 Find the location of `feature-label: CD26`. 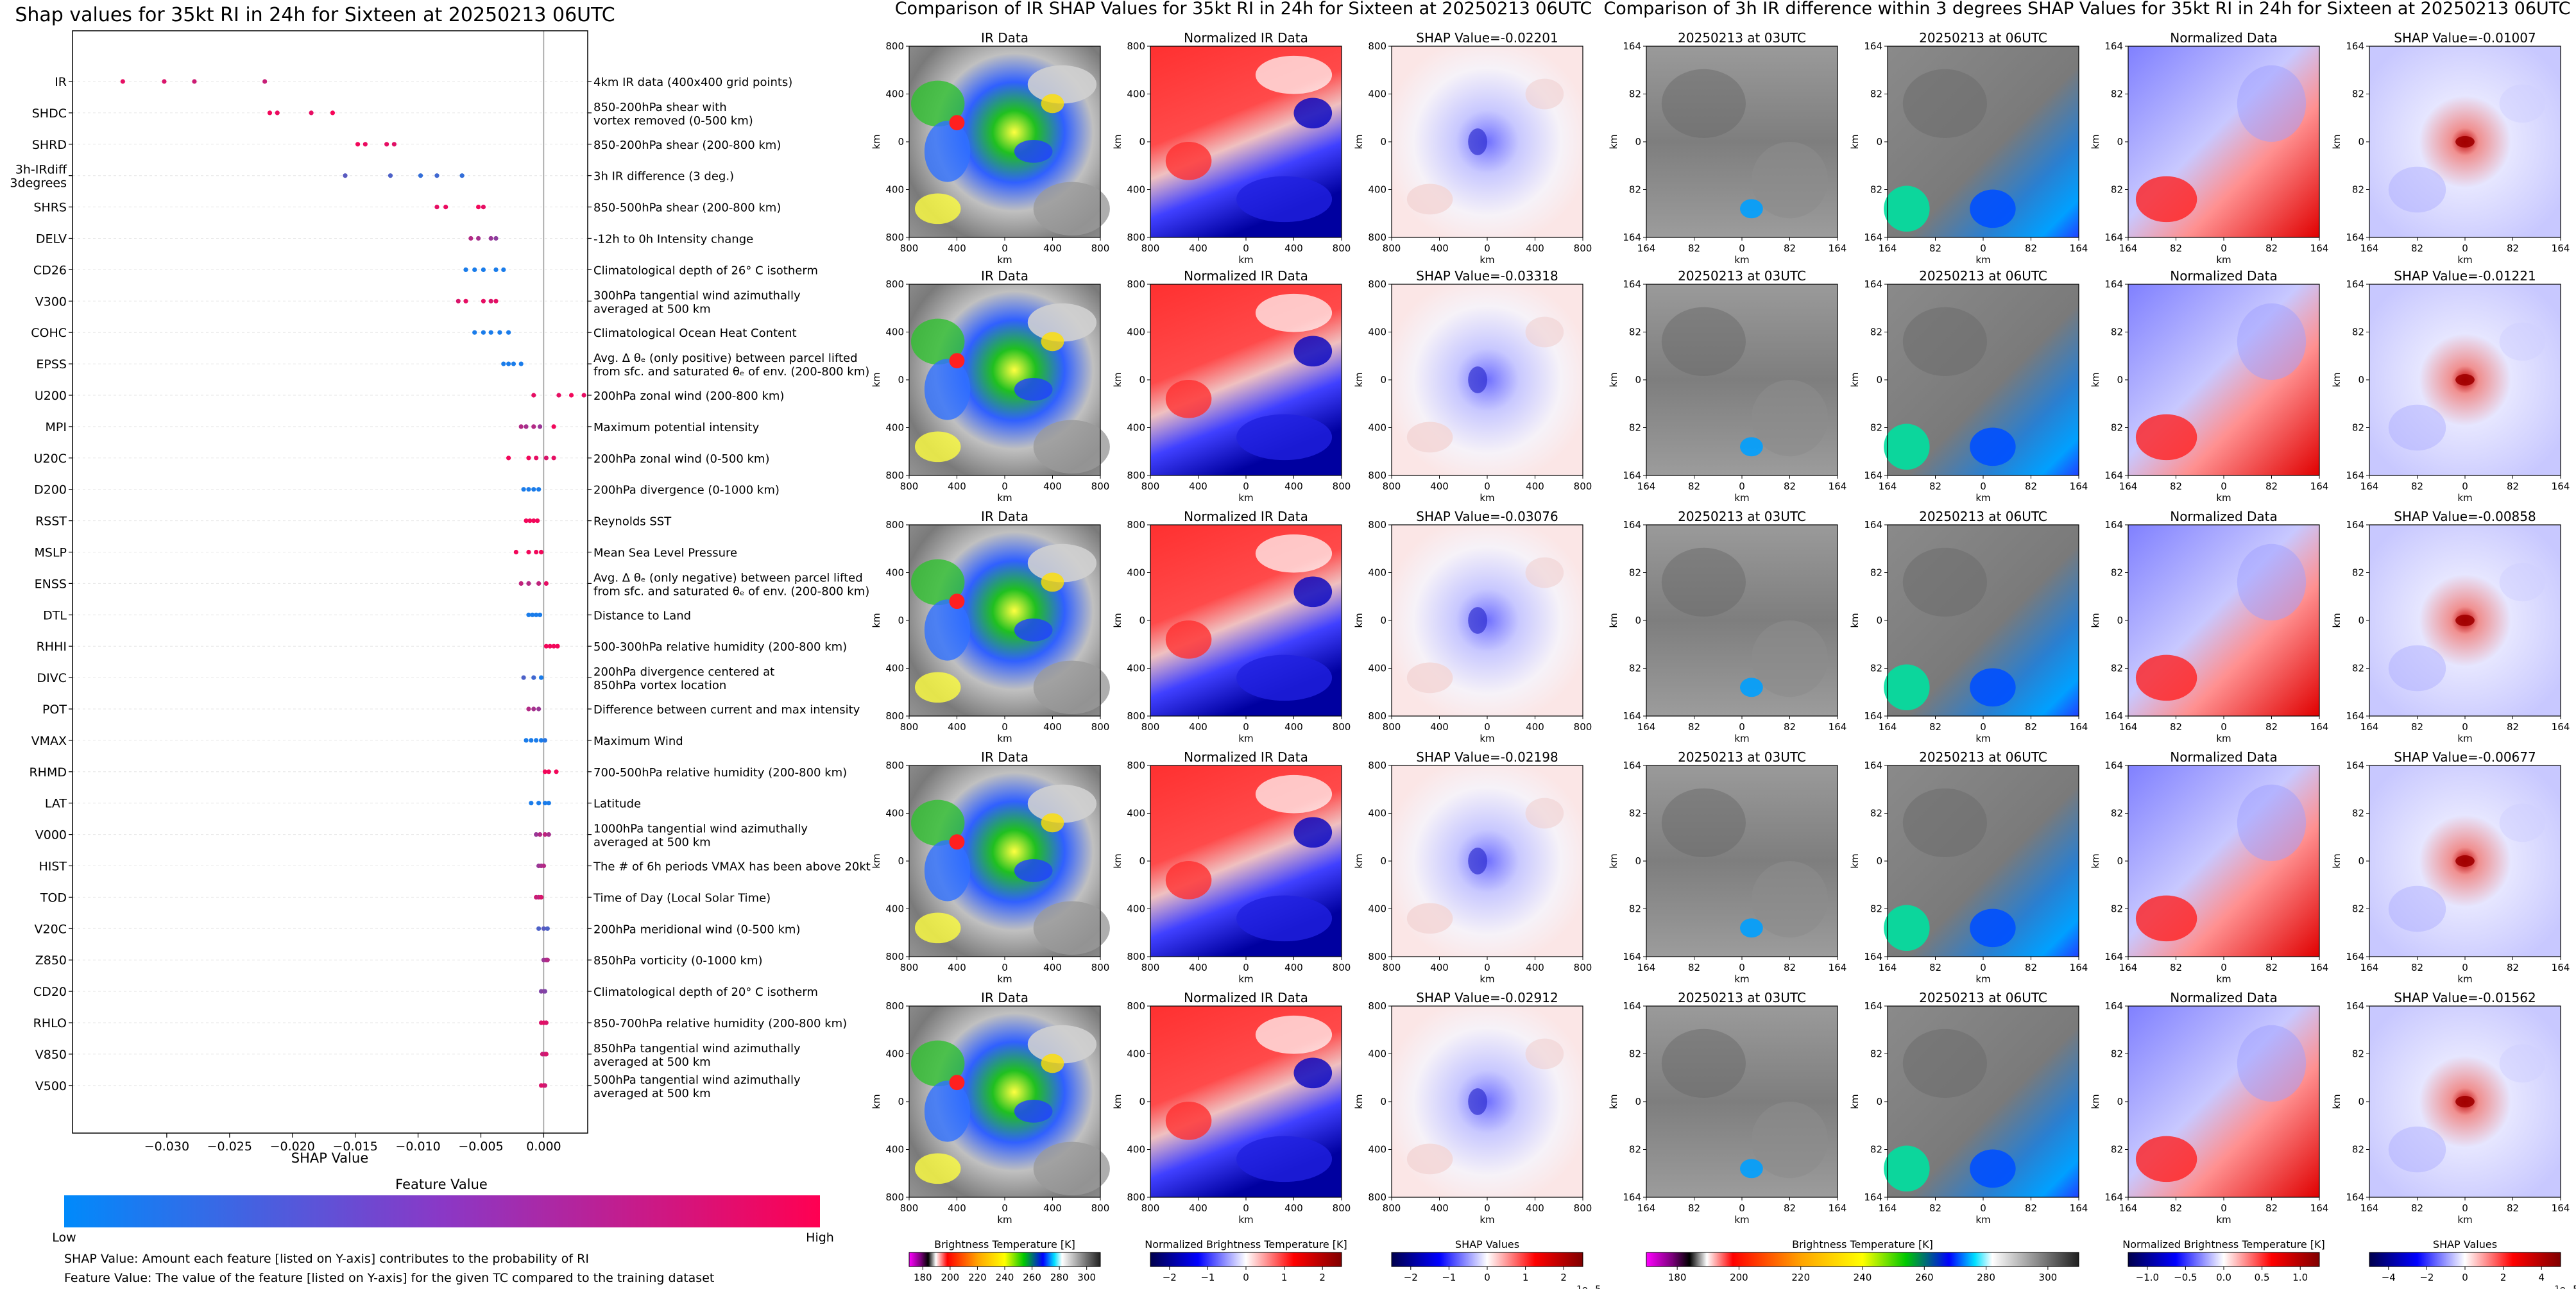

feature-label: CD26 is located at coordinates (50, 270).